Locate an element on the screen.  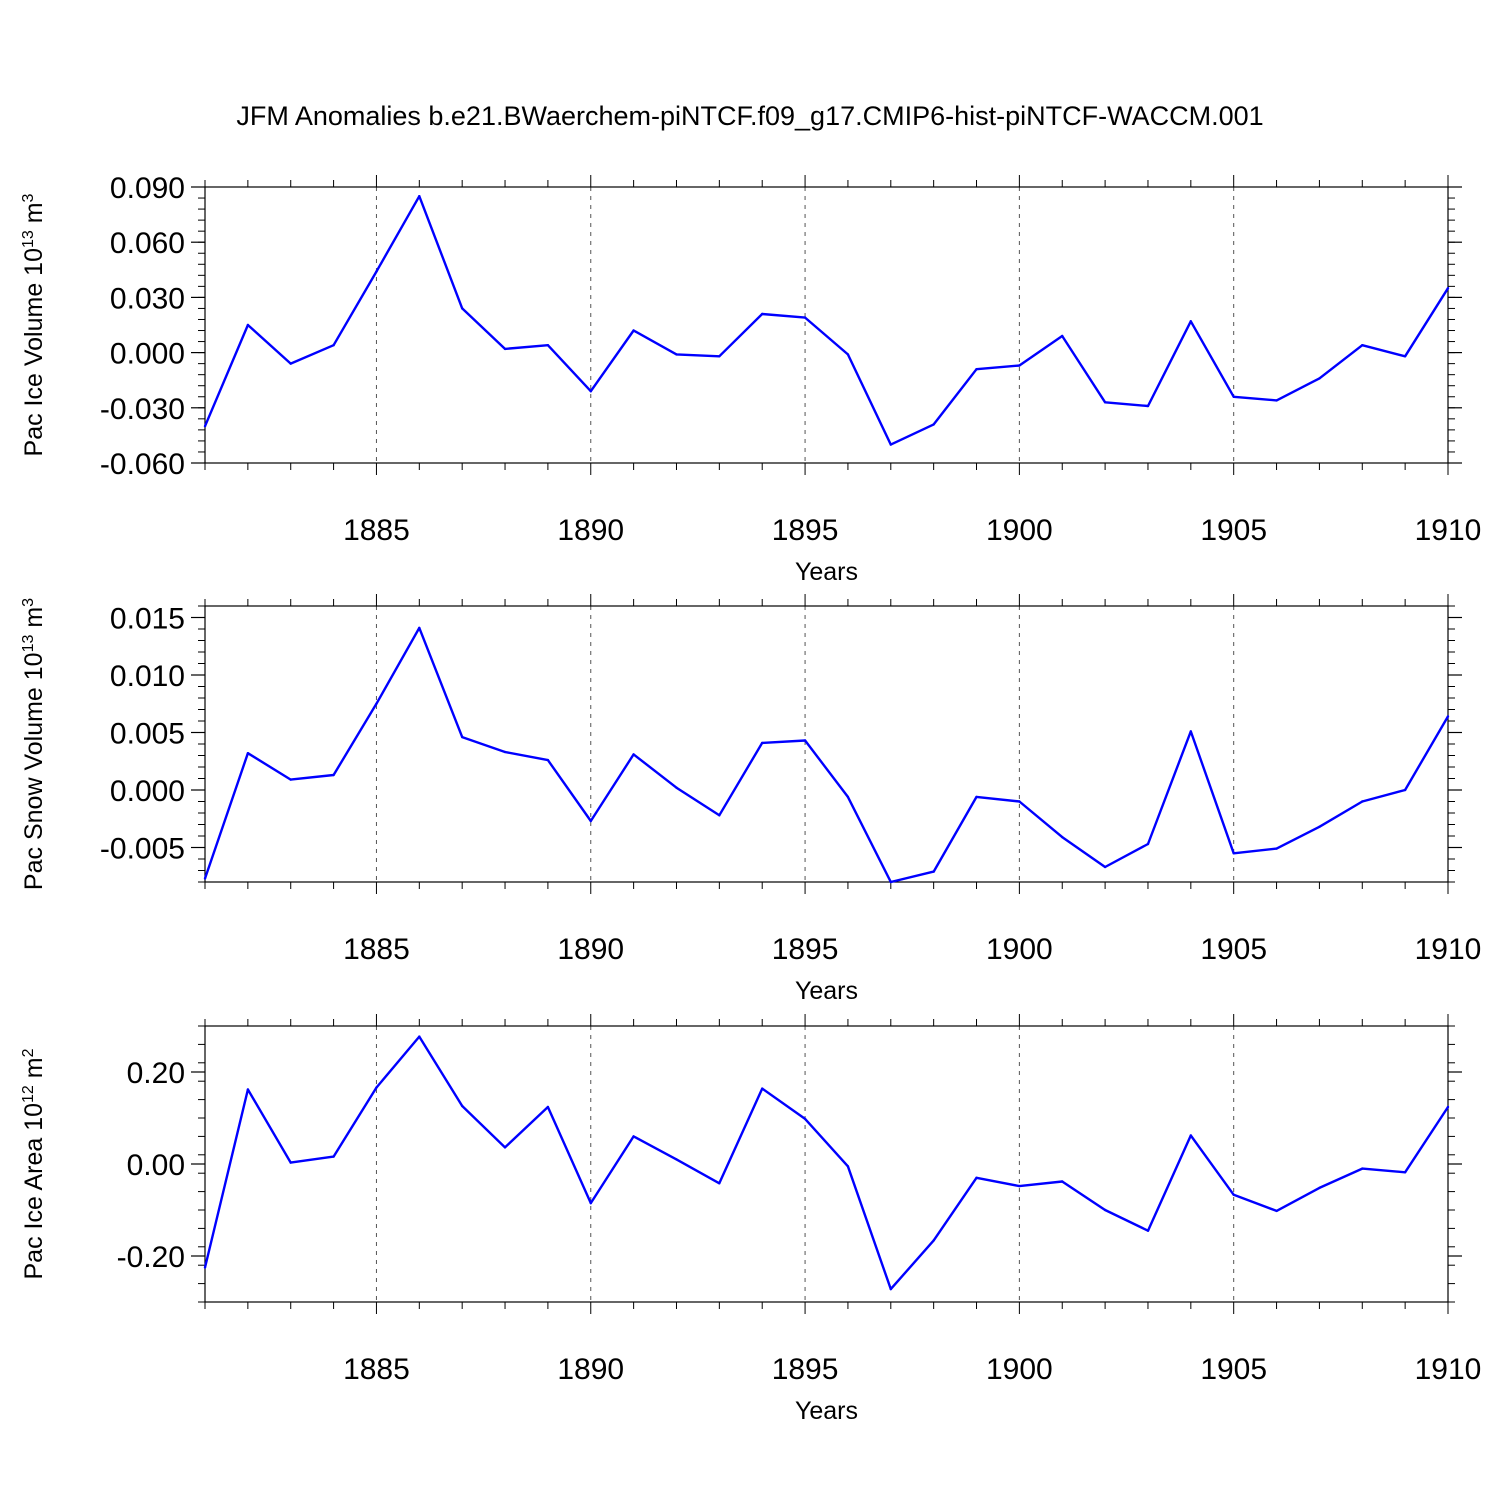
y-tick-label: 0.010 is located at coordinates (147, 676).